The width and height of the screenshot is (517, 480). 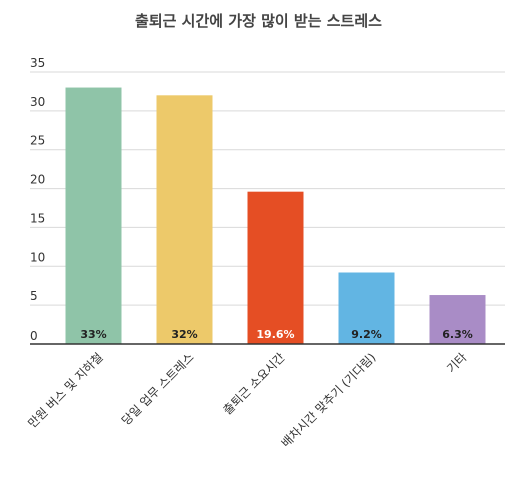 I want to click on data-label-4: 9.2%, so click(x=366, y=334).